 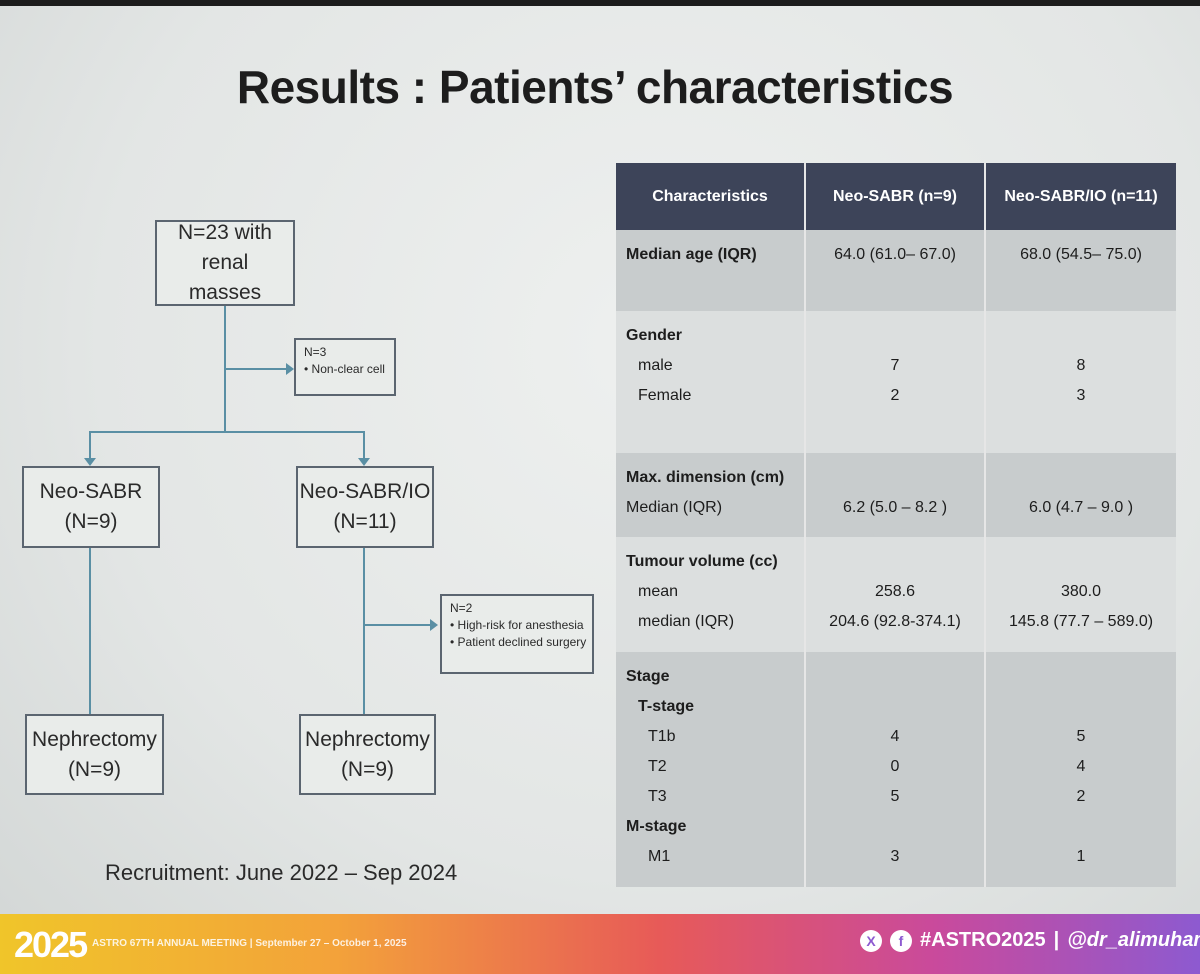 What do you see at coordinates (345, 367) in the screenshot?
I see `exclusion-box-1: N=3 • Non-clear cell` at bounding box center [345, 367].